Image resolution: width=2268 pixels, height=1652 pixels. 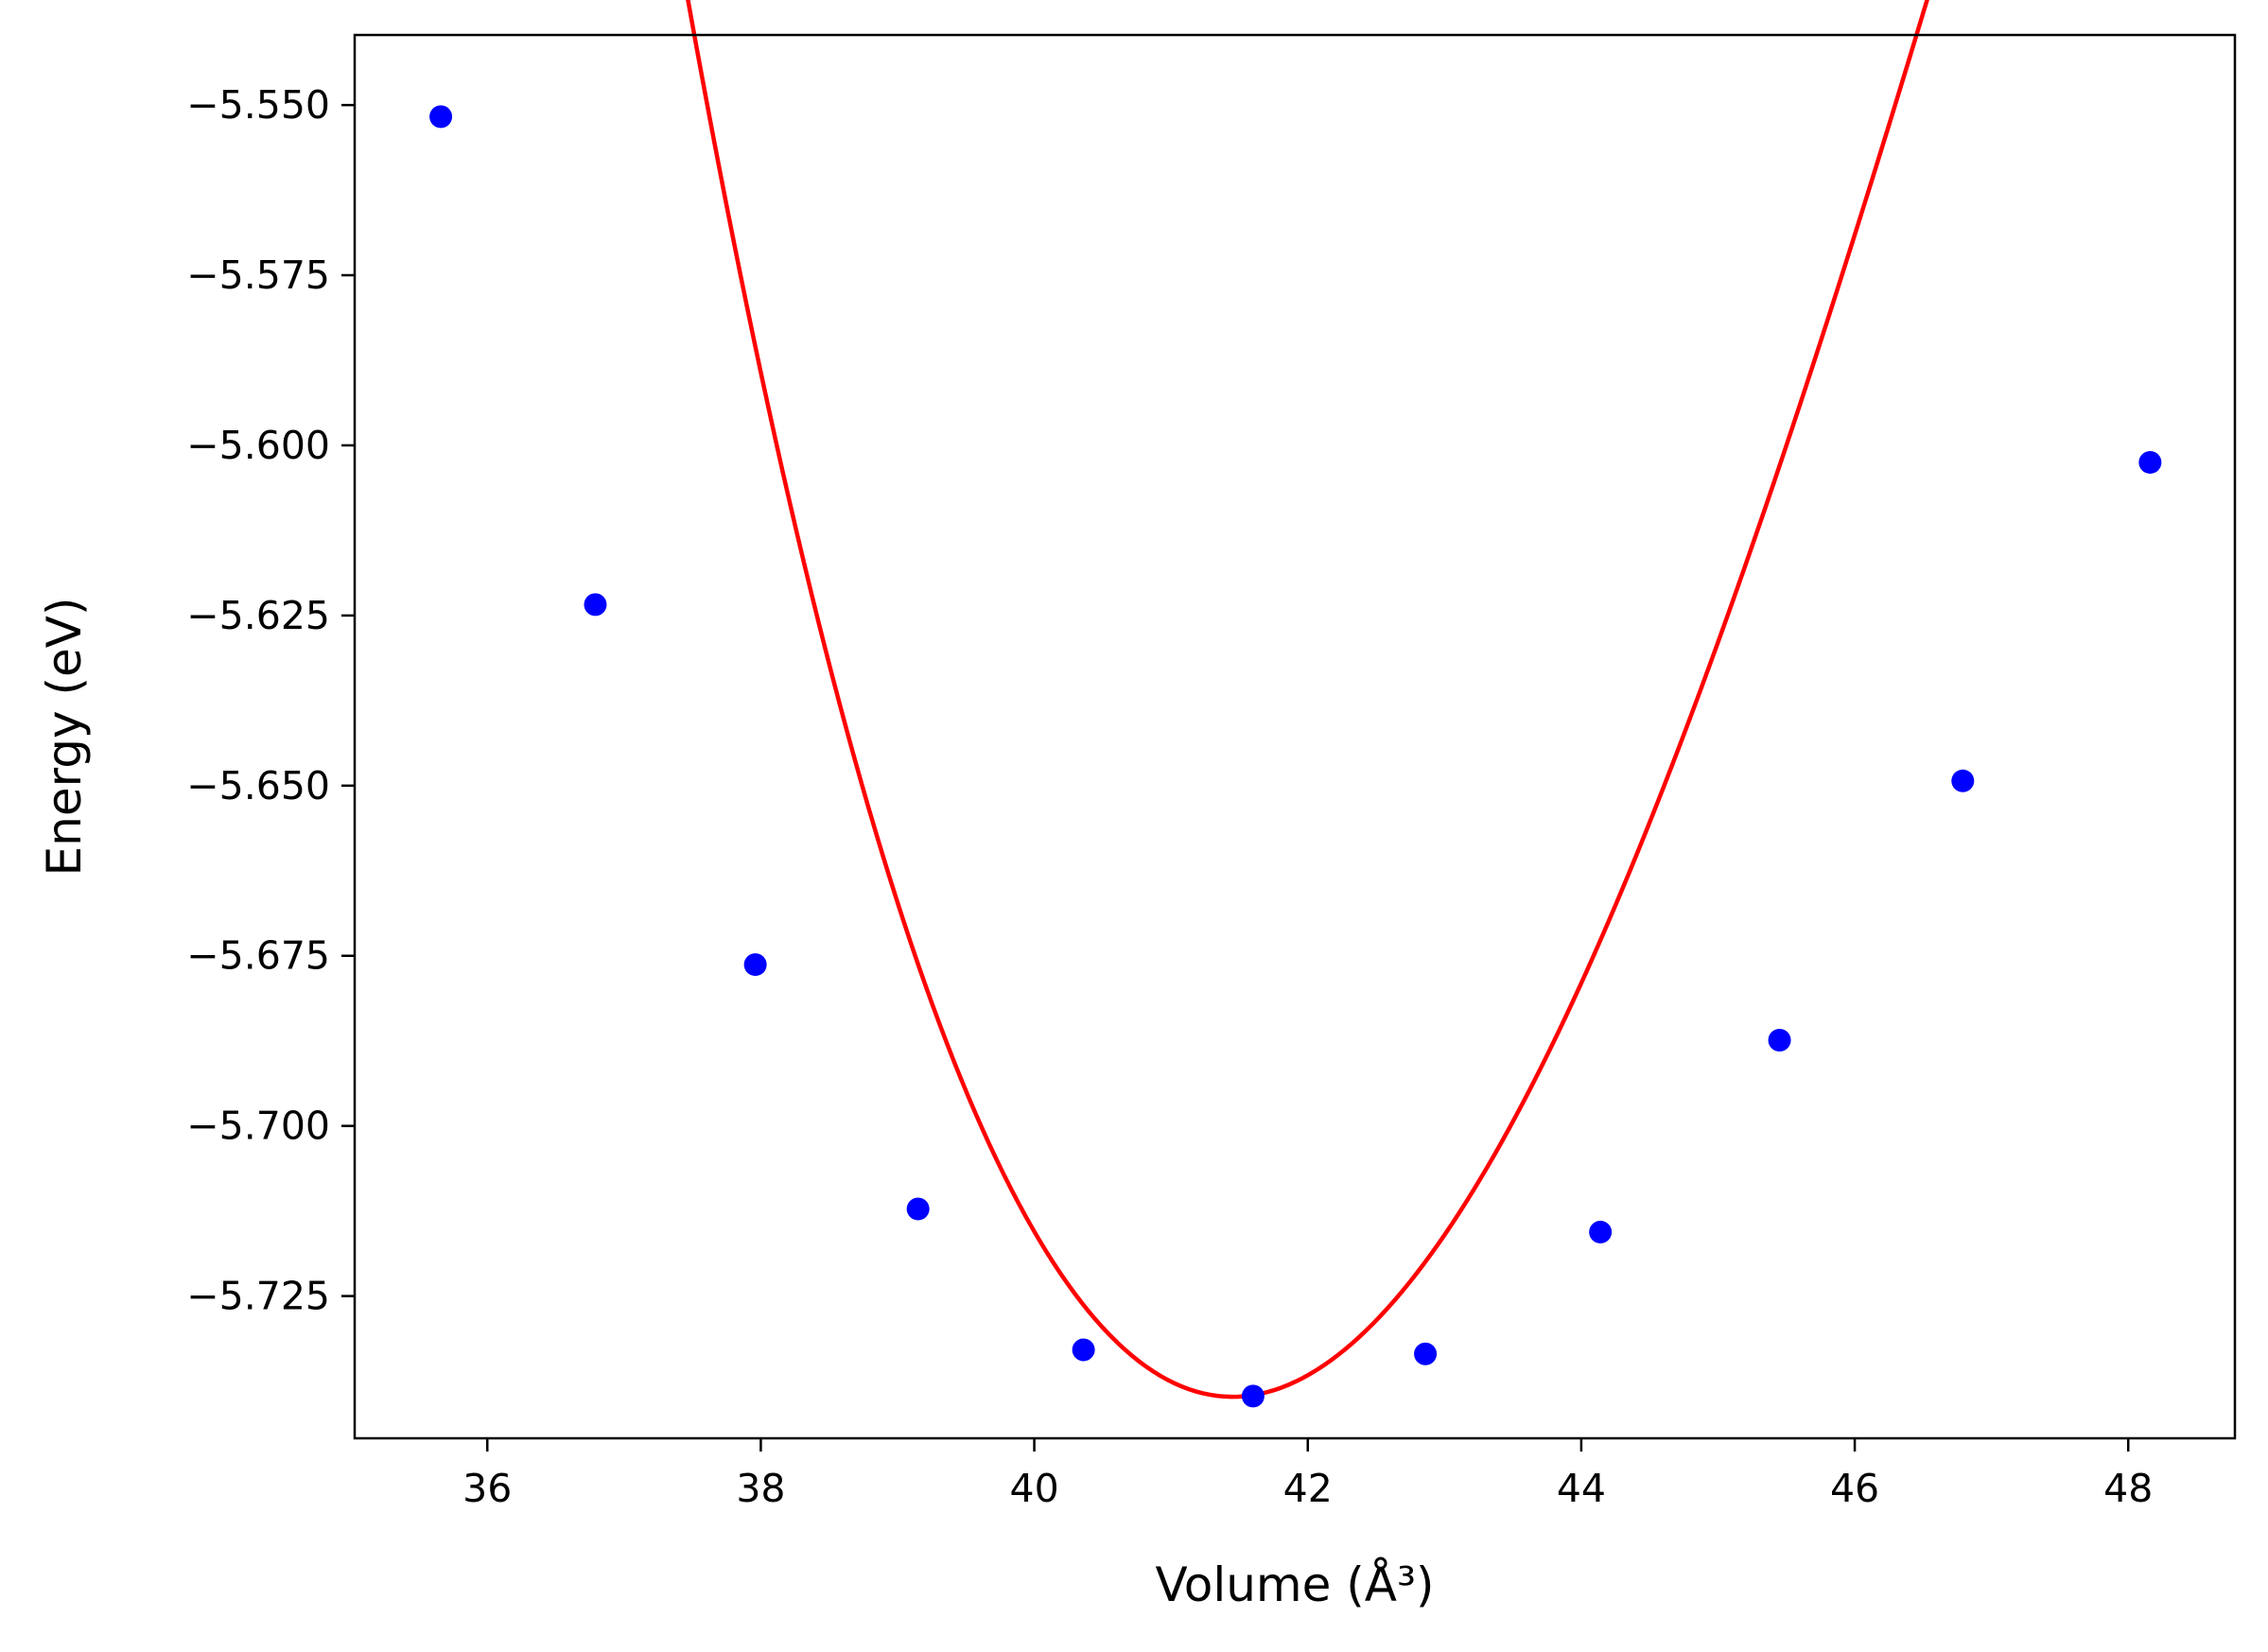 What do you see at coordinates (487, 1489) in the screenshot?
I see `x-tick-label: 36` at bounding box center [487, 1489].